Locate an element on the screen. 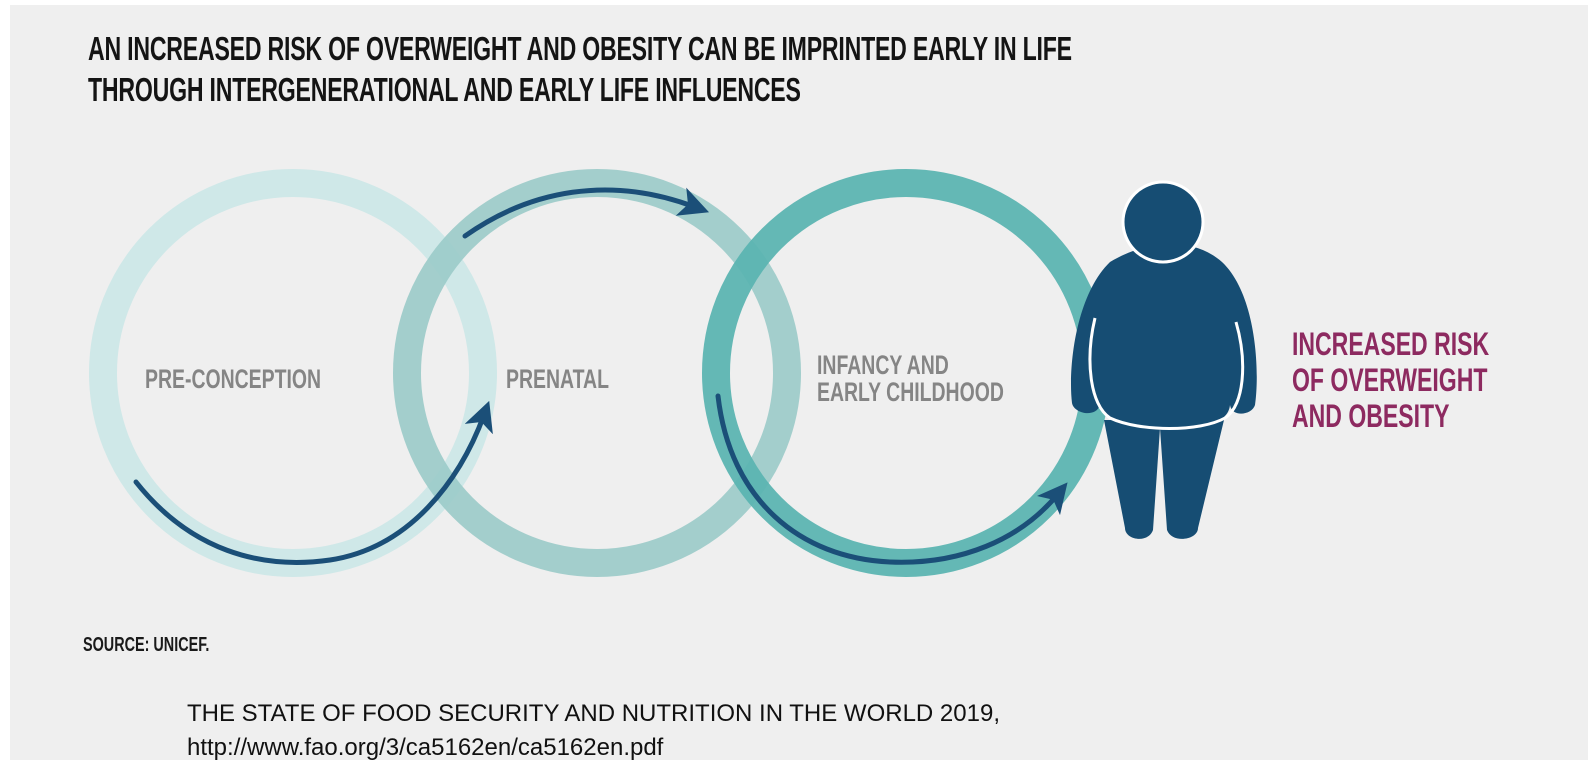 This screenshot has width=1588, height=765. outcome-line: OF OVERWEIGHT is located at coordinates (1390, 380).